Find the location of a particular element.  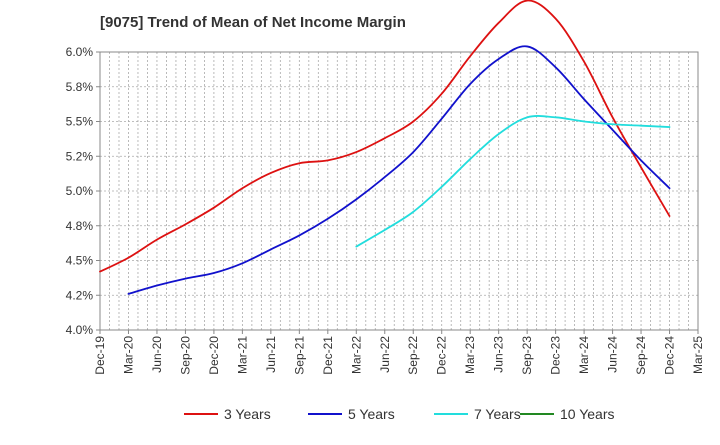

x-tick-label: Sep-20 is located at coordinates (185, 355).